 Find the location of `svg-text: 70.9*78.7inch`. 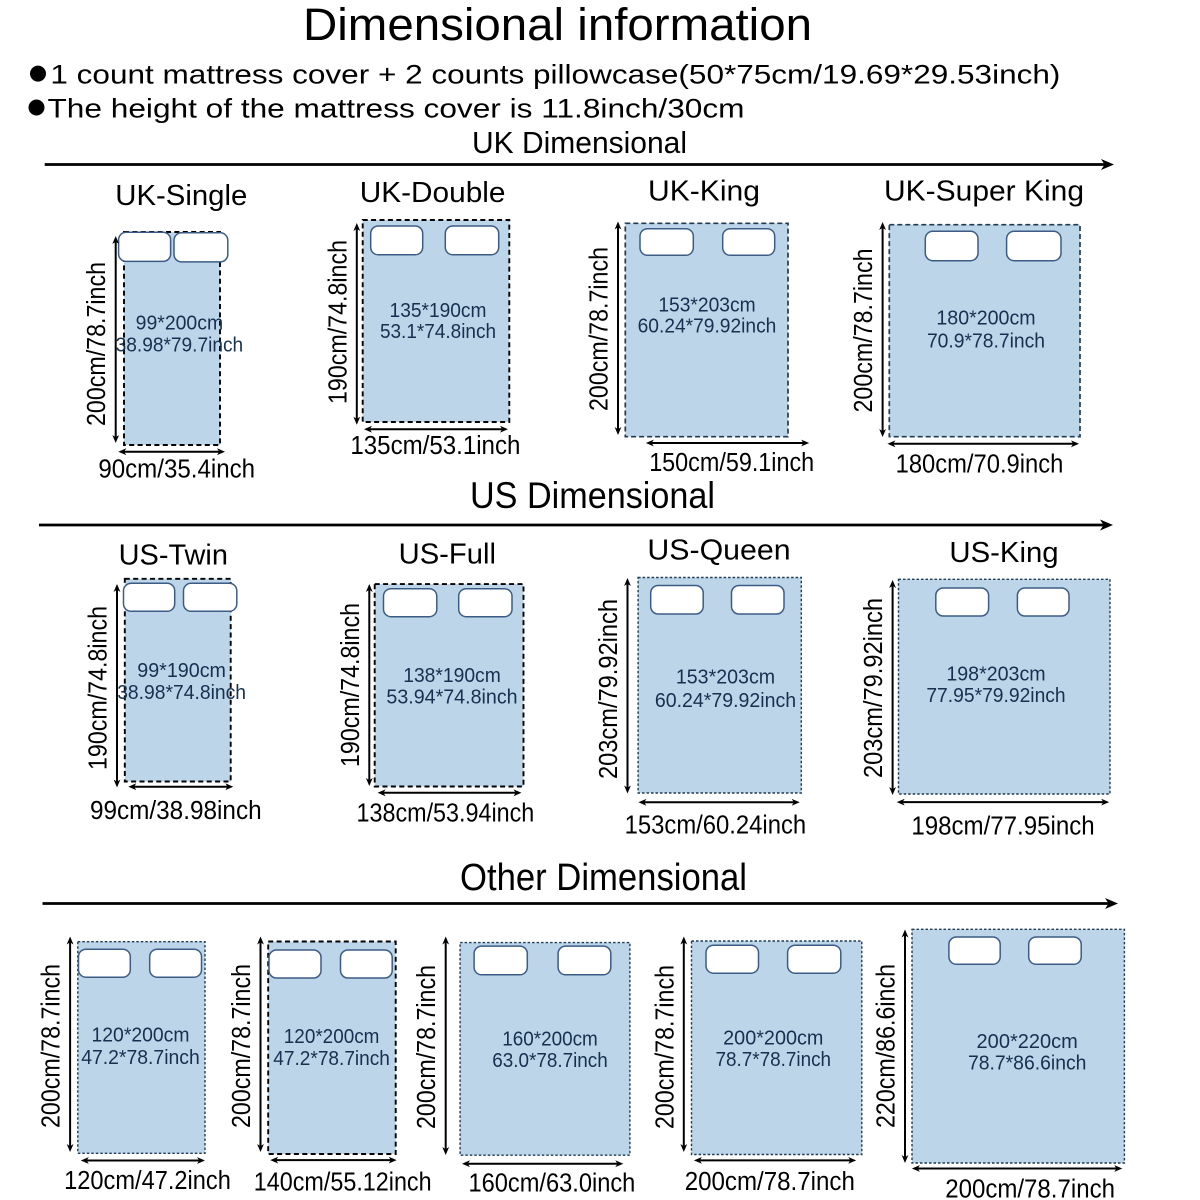

svg-text: 70.9*78.7inch is located at coordinates (986, 340).